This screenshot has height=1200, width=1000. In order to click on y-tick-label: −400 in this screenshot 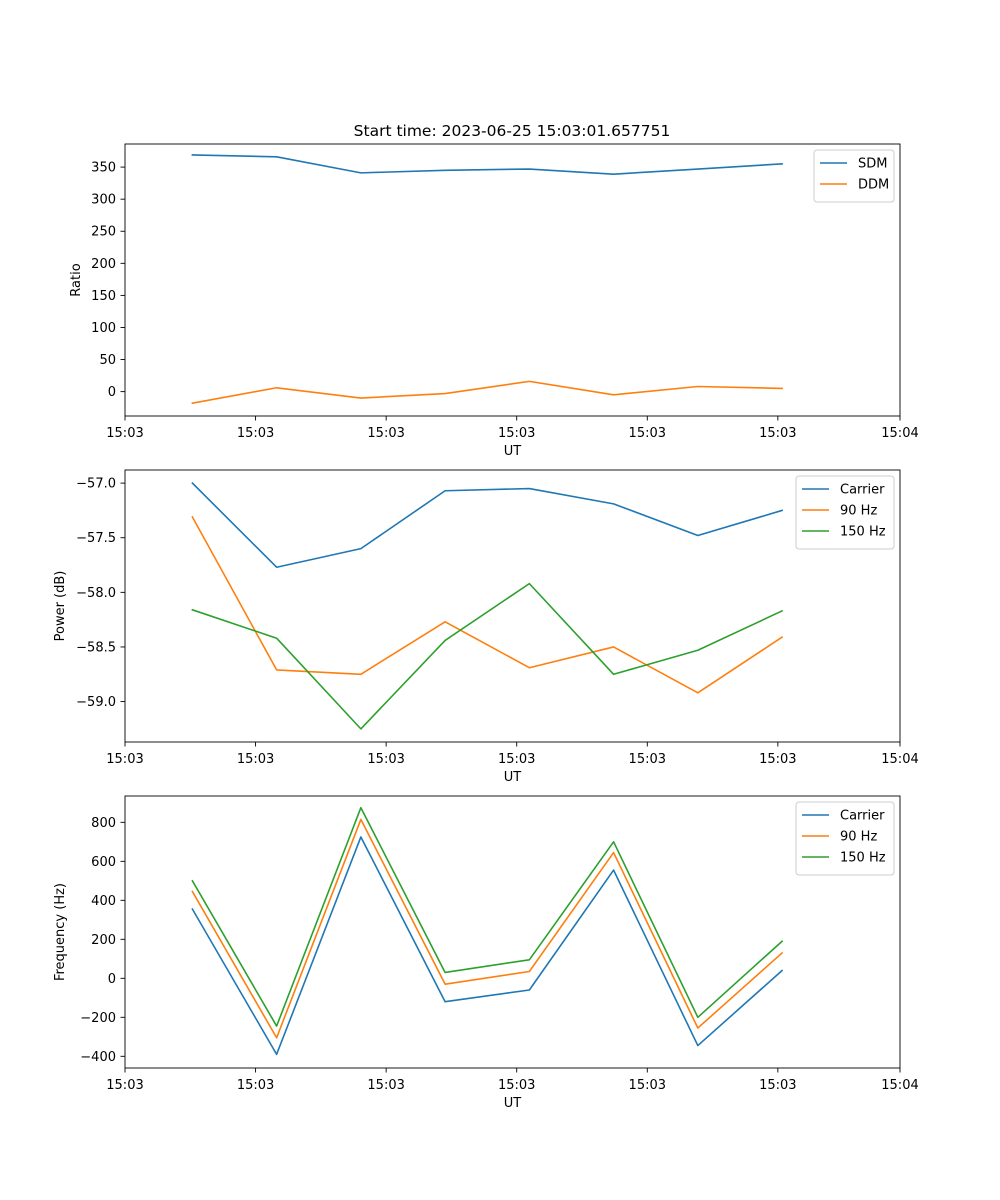, I will do `click(98, 1057)`.